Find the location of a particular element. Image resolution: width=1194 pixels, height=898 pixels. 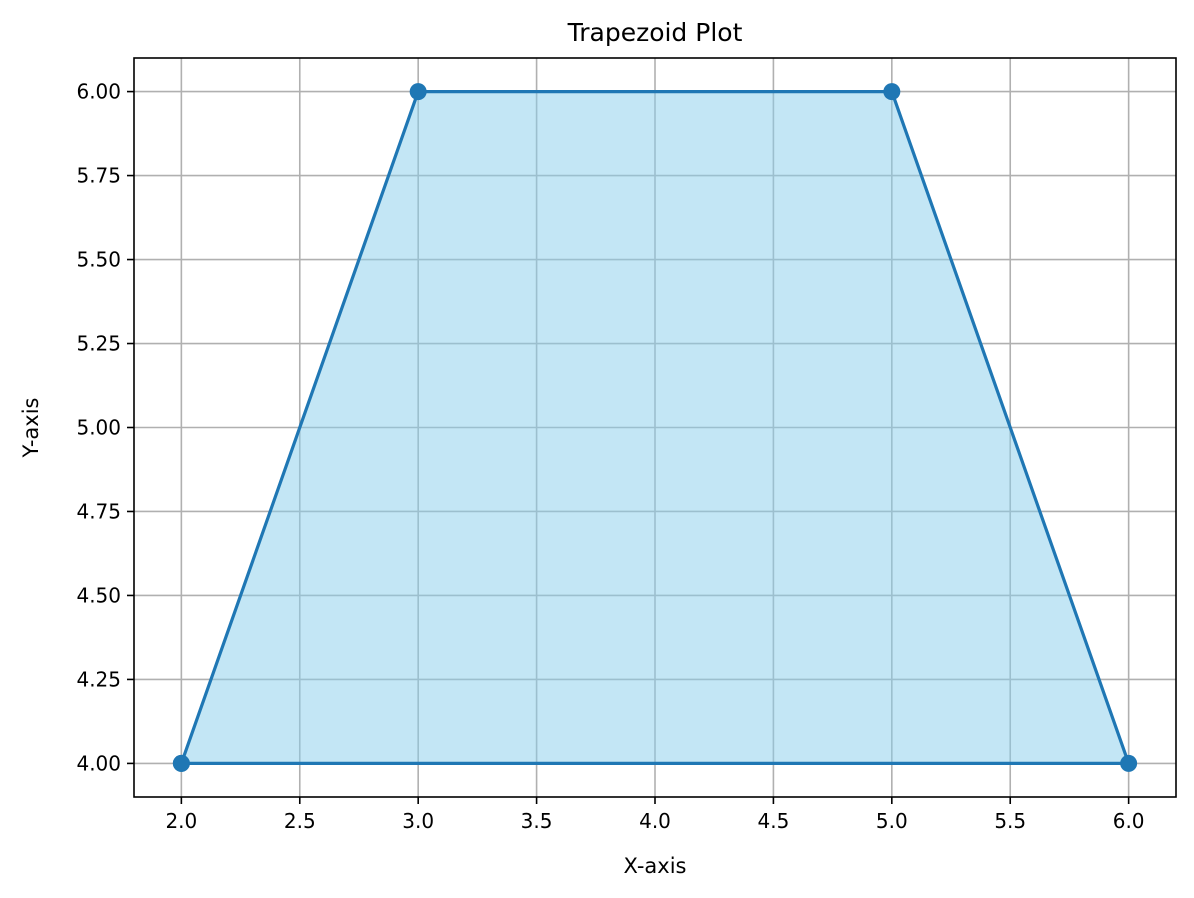

y-tick-label: 5.50 is located at coordinates (98, 260).